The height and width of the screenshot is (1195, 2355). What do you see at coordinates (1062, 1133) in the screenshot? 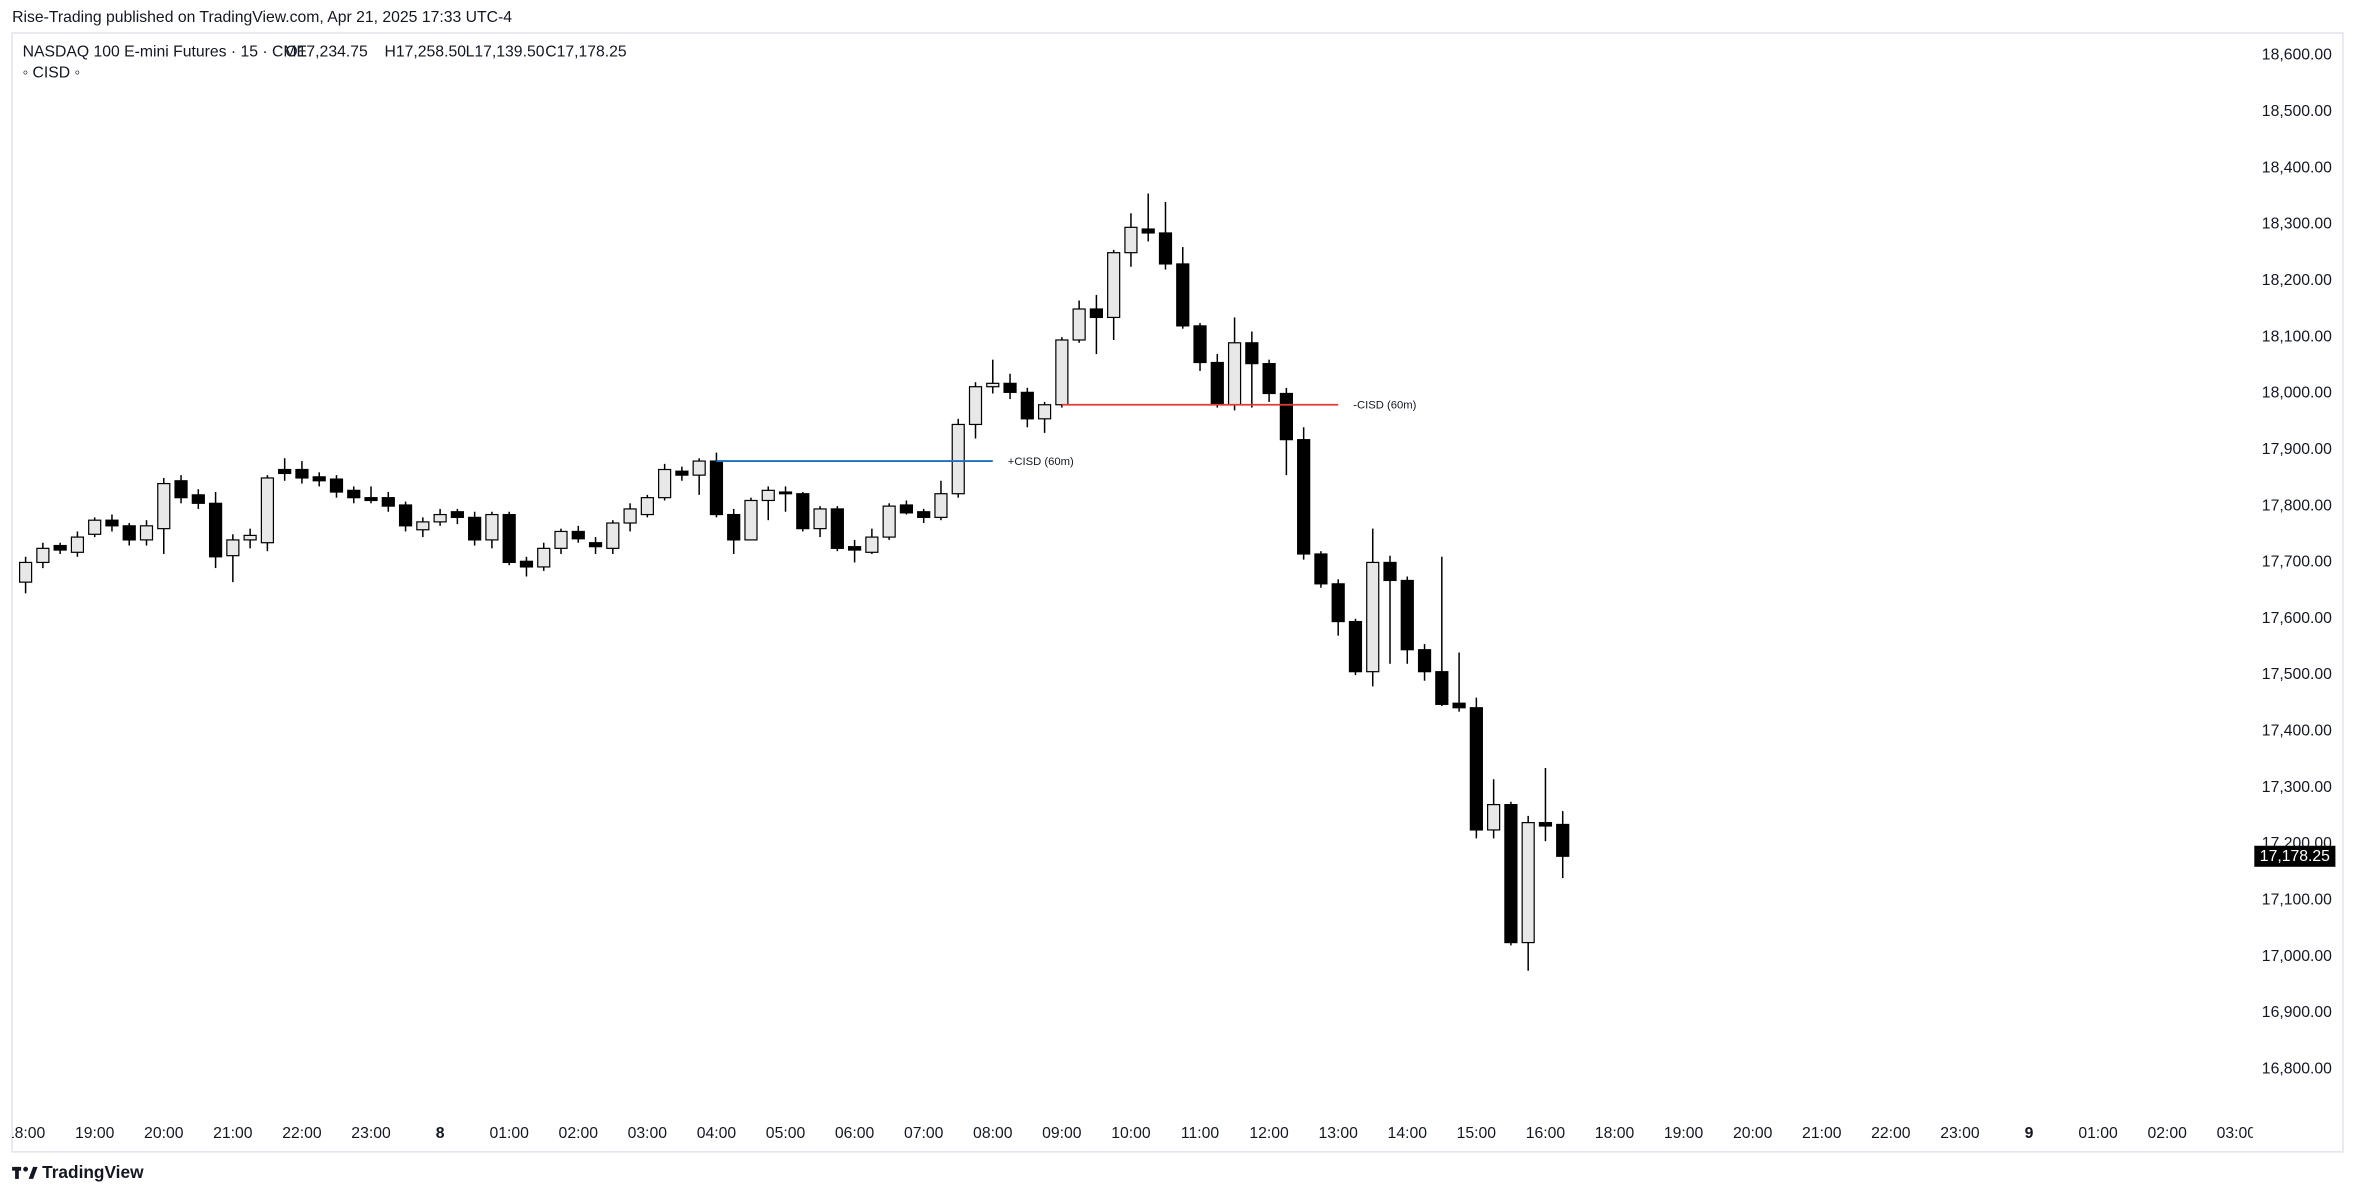
I see `x-tick-label: 09:00` at bounding box center [1062, 1133].